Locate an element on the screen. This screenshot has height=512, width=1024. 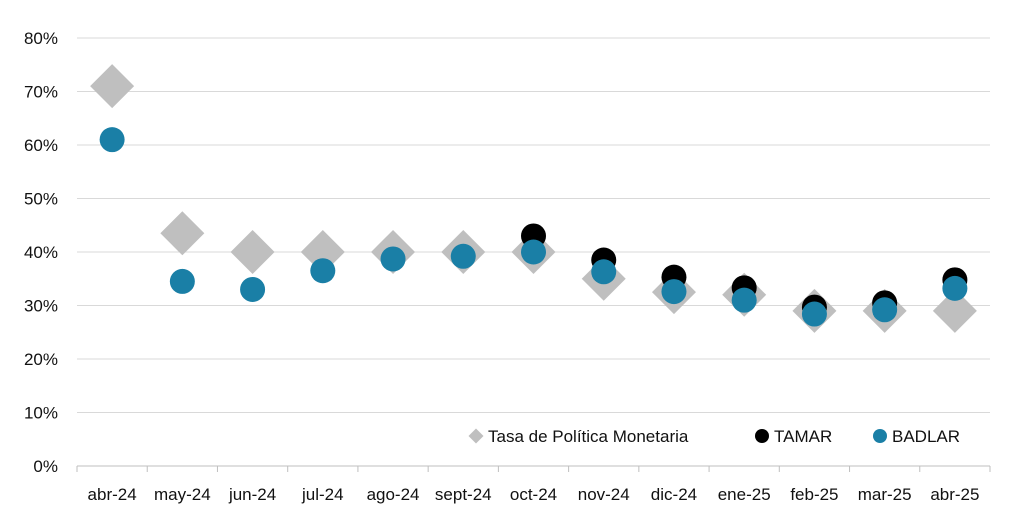
x-tick-label: nov-24 is located at coordinates (604, 494).